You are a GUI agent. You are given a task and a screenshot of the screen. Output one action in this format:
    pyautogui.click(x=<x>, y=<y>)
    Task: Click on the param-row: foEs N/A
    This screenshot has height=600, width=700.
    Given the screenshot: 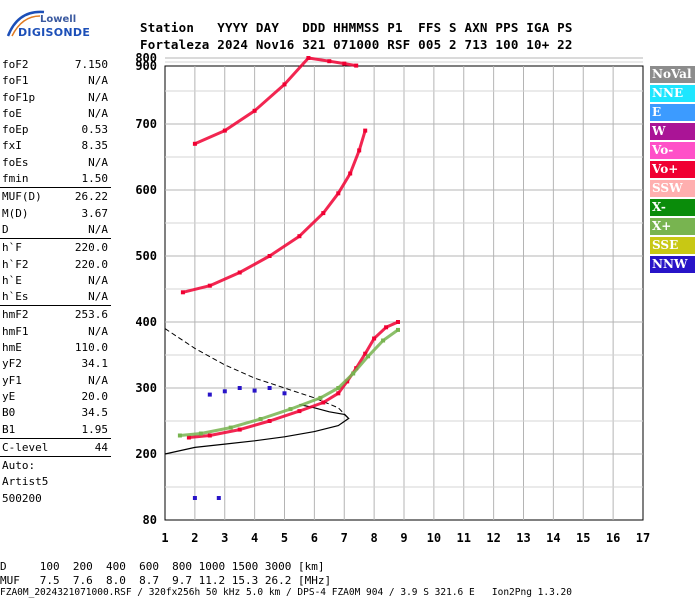 What is the action you would take?
    pyautogui.click(x=55, y=163)
    